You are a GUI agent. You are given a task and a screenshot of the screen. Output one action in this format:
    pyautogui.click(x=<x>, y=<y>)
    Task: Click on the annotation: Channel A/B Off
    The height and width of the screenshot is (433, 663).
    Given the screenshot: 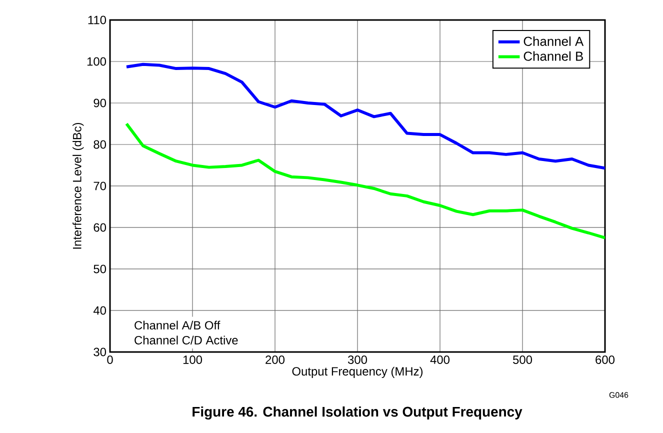 What is the action you would take?
    pyautogui.click(x=177, y=325)
    